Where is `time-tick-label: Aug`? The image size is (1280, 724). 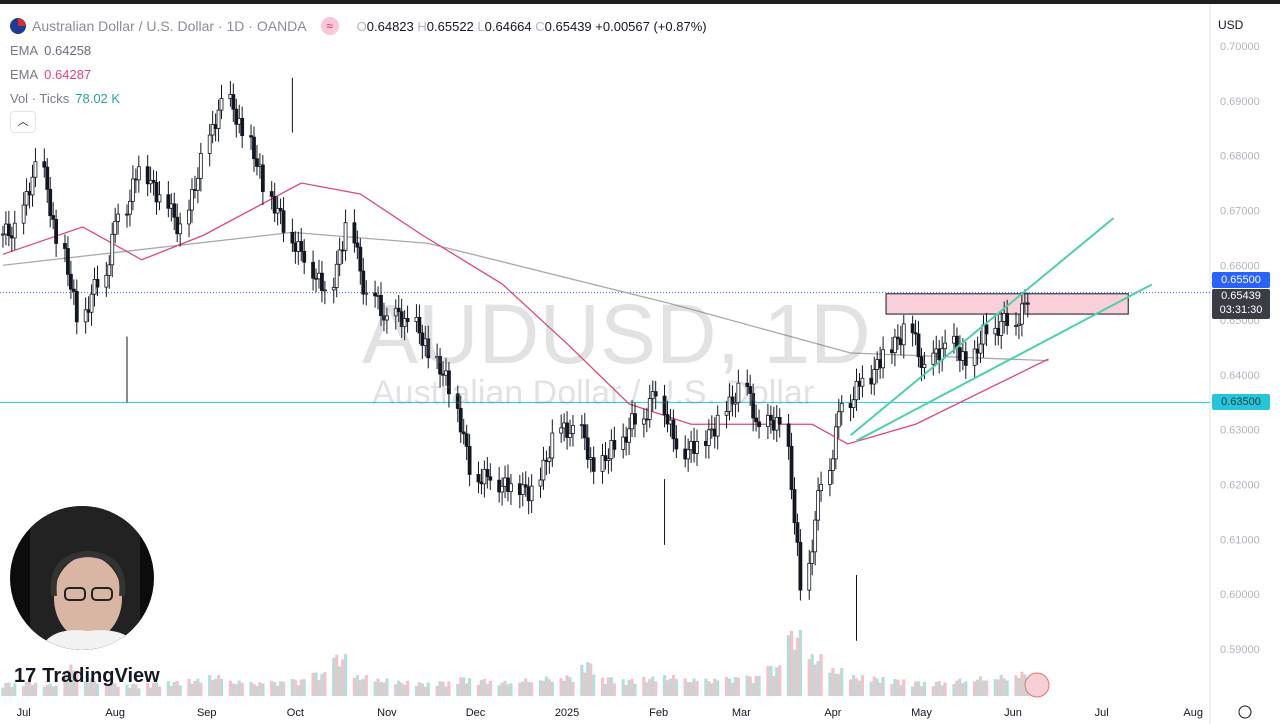 time-tick-label: Aug is located at coordinates (115, 713).